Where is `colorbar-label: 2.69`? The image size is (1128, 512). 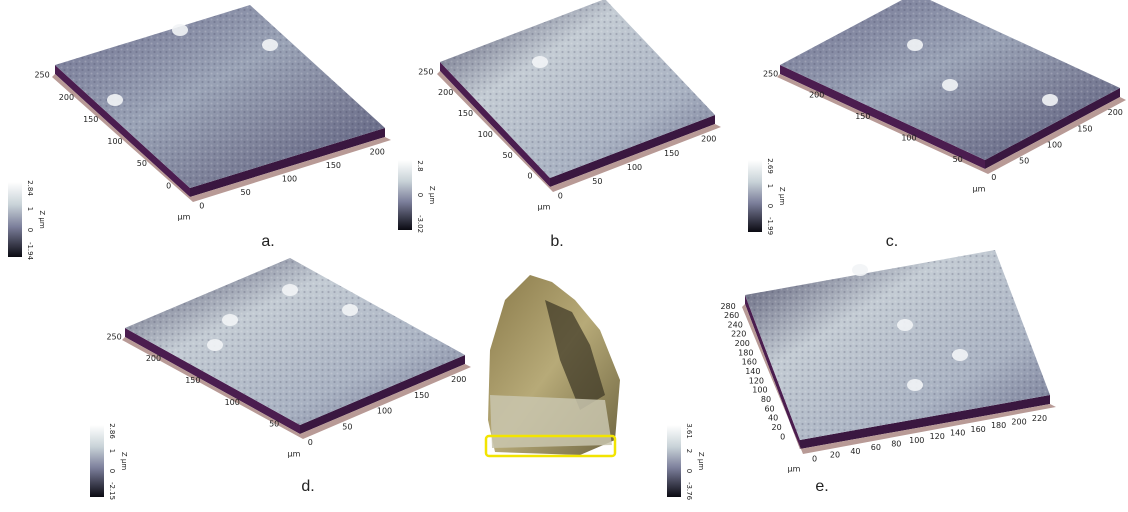 colorbar-label: 2.69 is located at coordinates (770, 166).